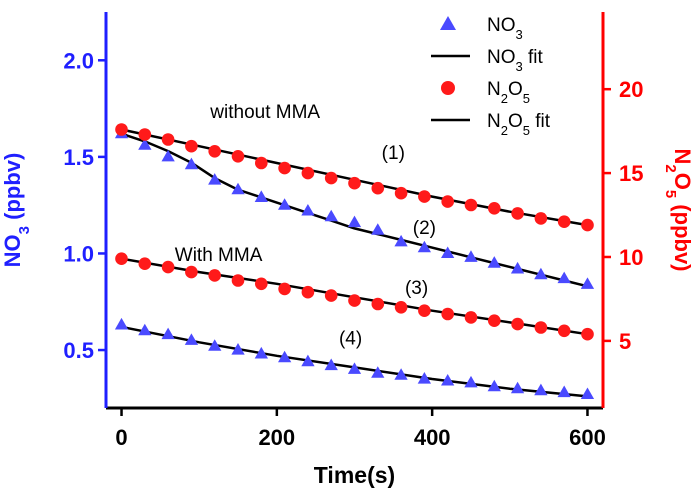  What do you see at coordinates (625, 341) in the screenshot?
I see `right-tick-label: 5` at bounding box center [625, 341].